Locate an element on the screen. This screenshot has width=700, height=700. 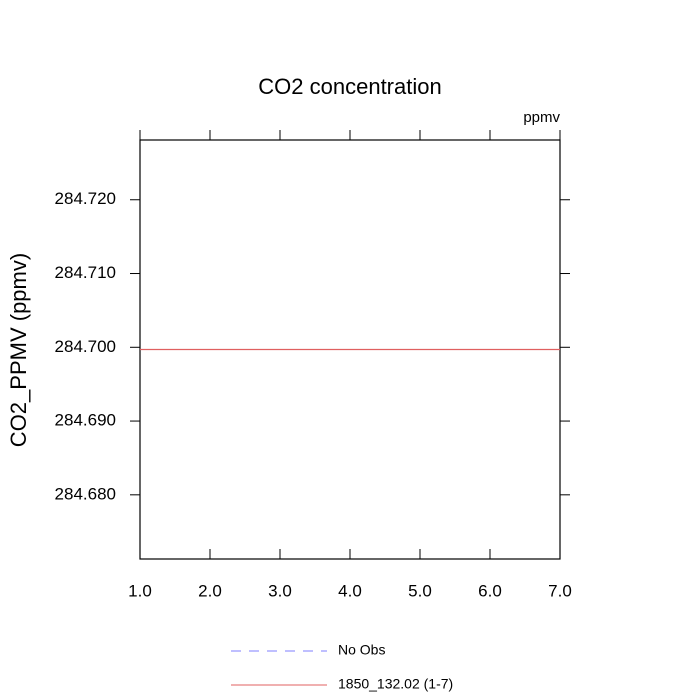
y-tick-label: 284.720 is located at coordinates (85, 198).